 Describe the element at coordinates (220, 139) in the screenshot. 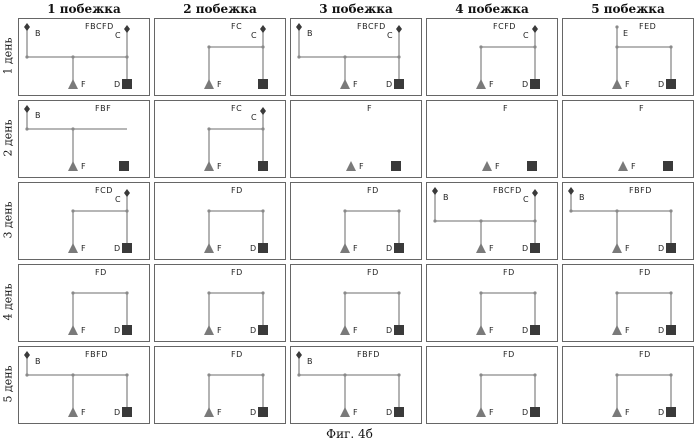

I see `maze-panel: FCCF` at that location.